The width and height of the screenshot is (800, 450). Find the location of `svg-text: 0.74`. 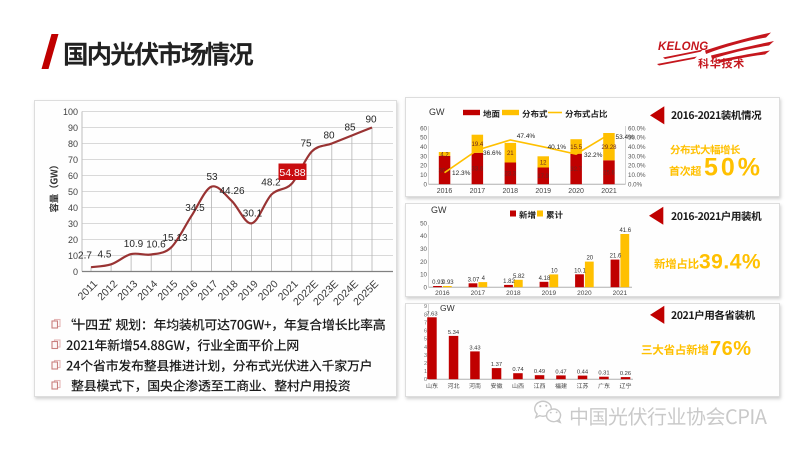

svg-text: 0.74 is located at coordinates (518, 370).